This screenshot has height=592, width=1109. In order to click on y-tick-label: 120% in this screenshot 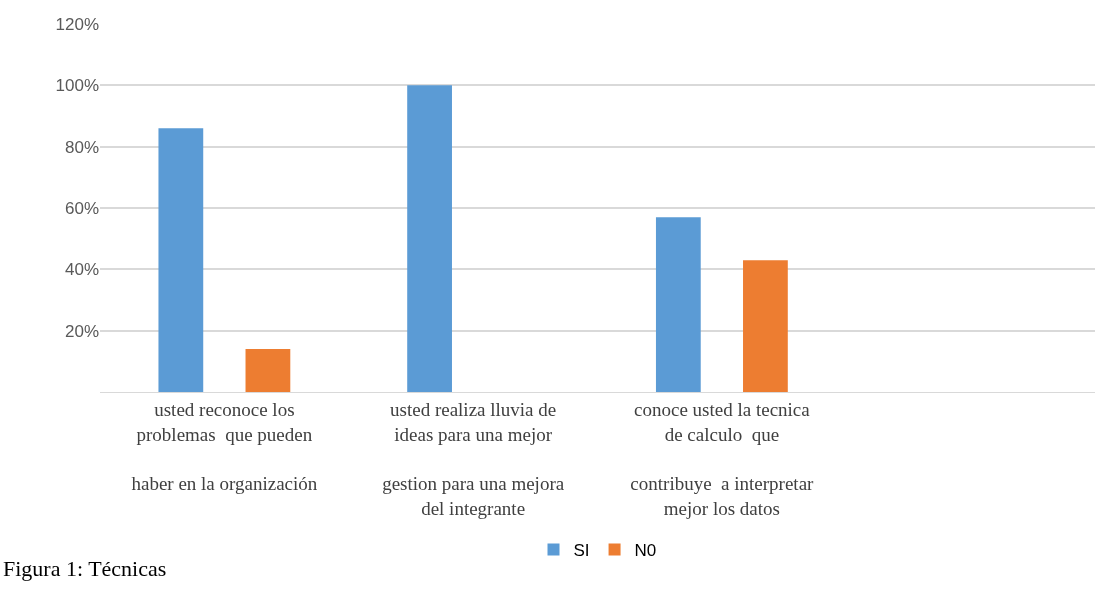, I will do `click(77, 24)`.